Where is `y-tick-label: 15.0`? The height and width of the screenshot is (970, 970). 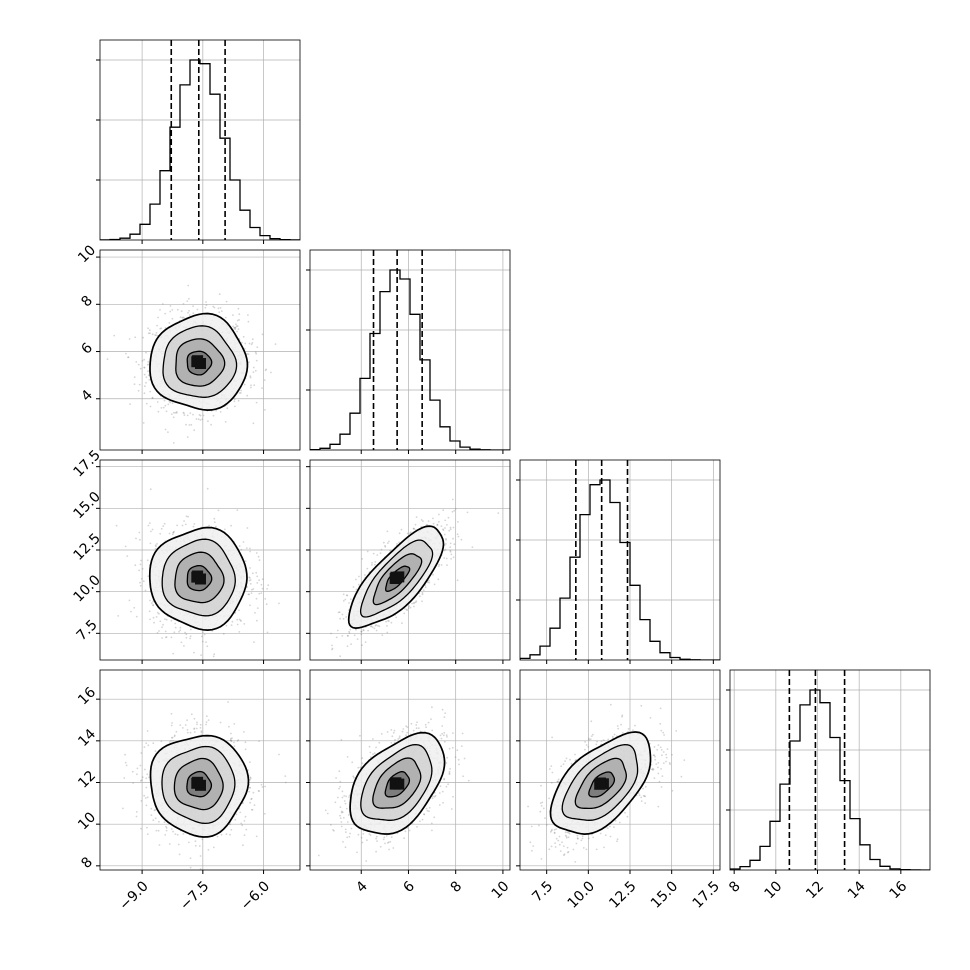
y-tick-label: 15.0 is located at coordinates (86, 505).